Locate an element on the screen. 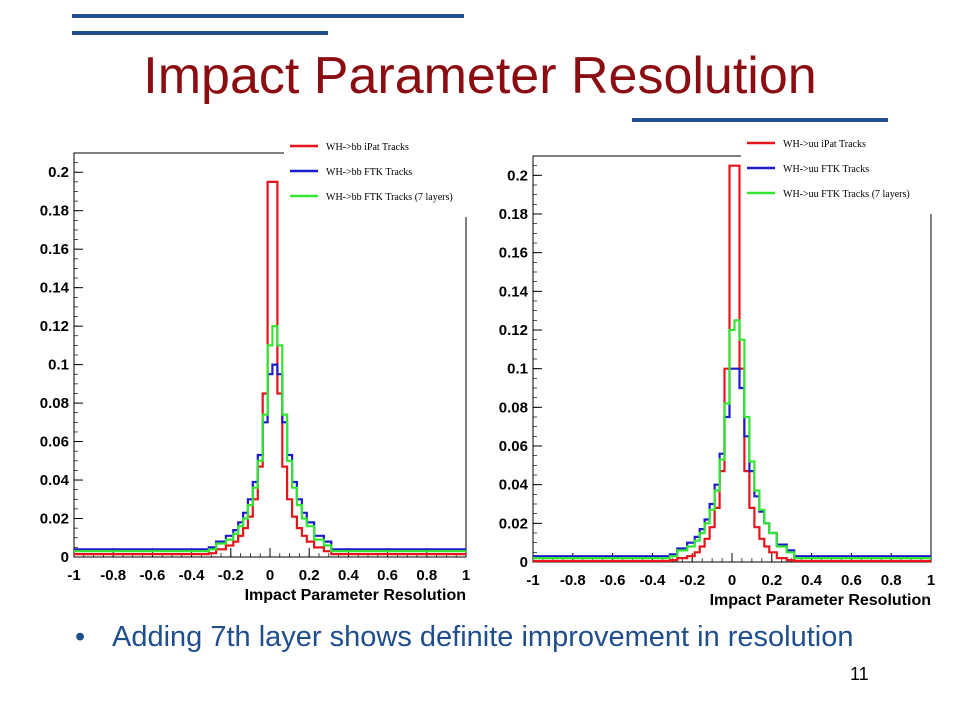  slide-number: 11 is located at coordinates (859, 674).